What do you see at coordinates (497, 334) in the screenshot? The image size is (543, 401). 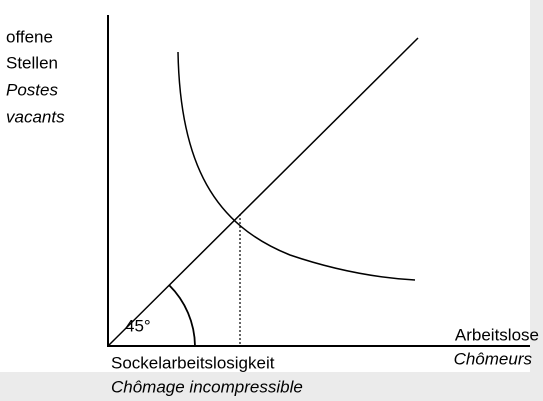 I see `x-axis-label: Arbeitslose` at bounding box center [497, 334].